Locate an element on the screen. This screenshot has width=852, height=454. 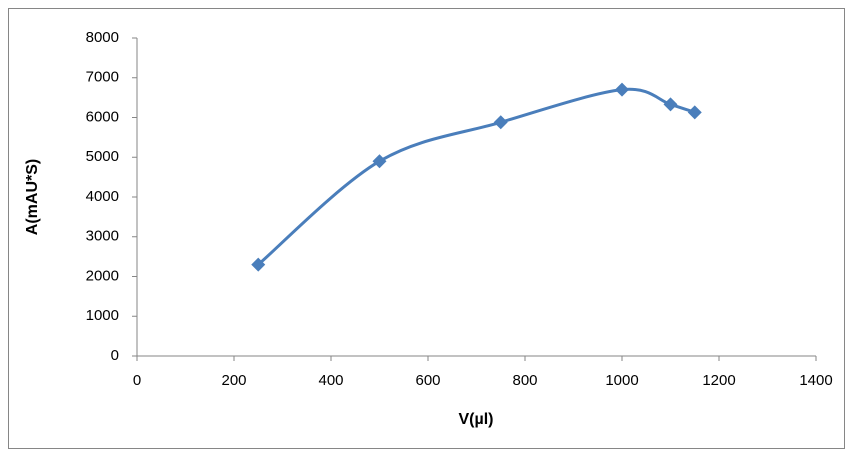
x-tick-label: 600 is located at coordinates (427, 380).